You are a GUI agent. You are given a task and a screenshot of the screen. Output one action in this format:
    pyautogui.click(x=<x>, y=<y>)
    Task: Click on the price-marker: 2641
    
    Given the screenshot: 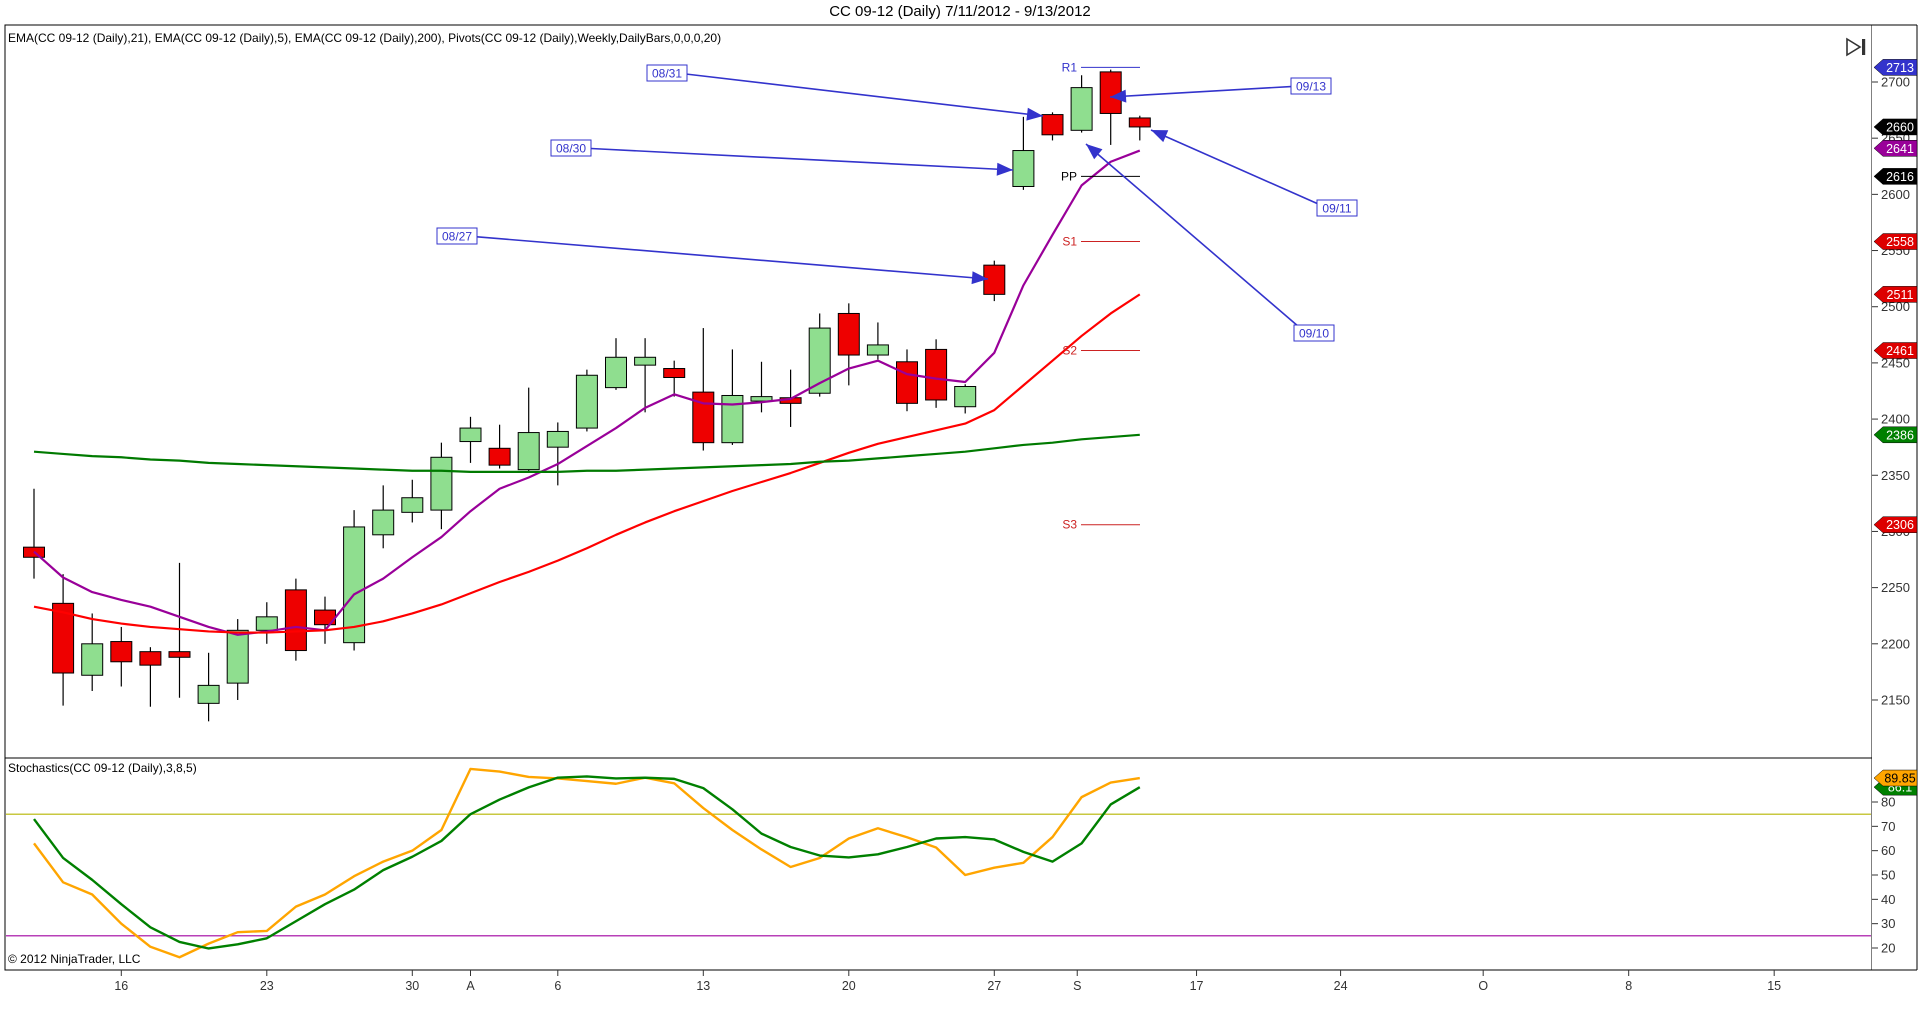 What is the action you would take?
    pyautogui.click(x=1895, y=148)
    